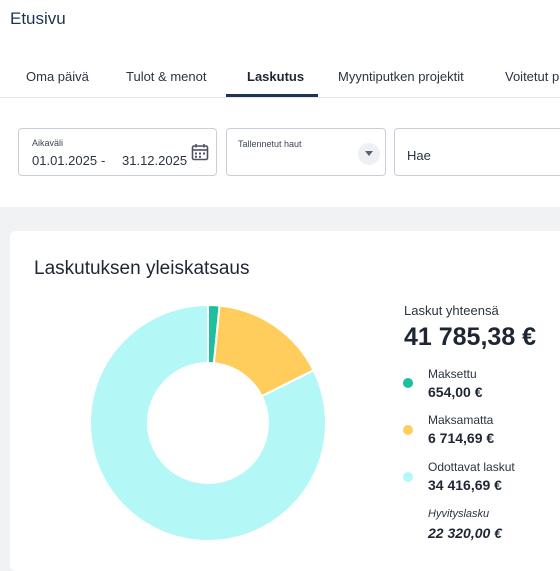 This screenshot has height=571, width=560. Describe the element at coordinates (200, 152) in the screenshot. I see `calendar-icon` at that location.